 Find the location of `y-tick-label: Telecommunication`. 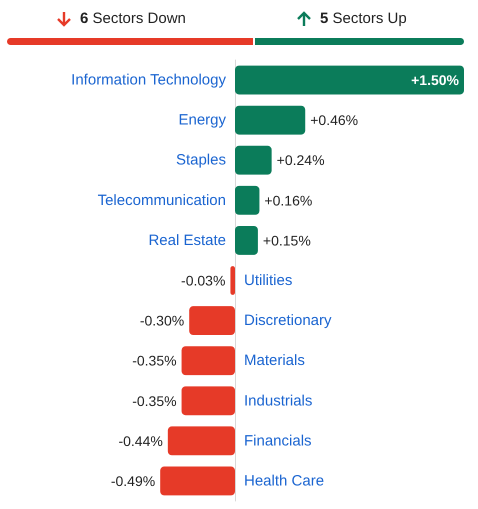

y-tick-label: Telecommunication is located at coordinates (162, 200).